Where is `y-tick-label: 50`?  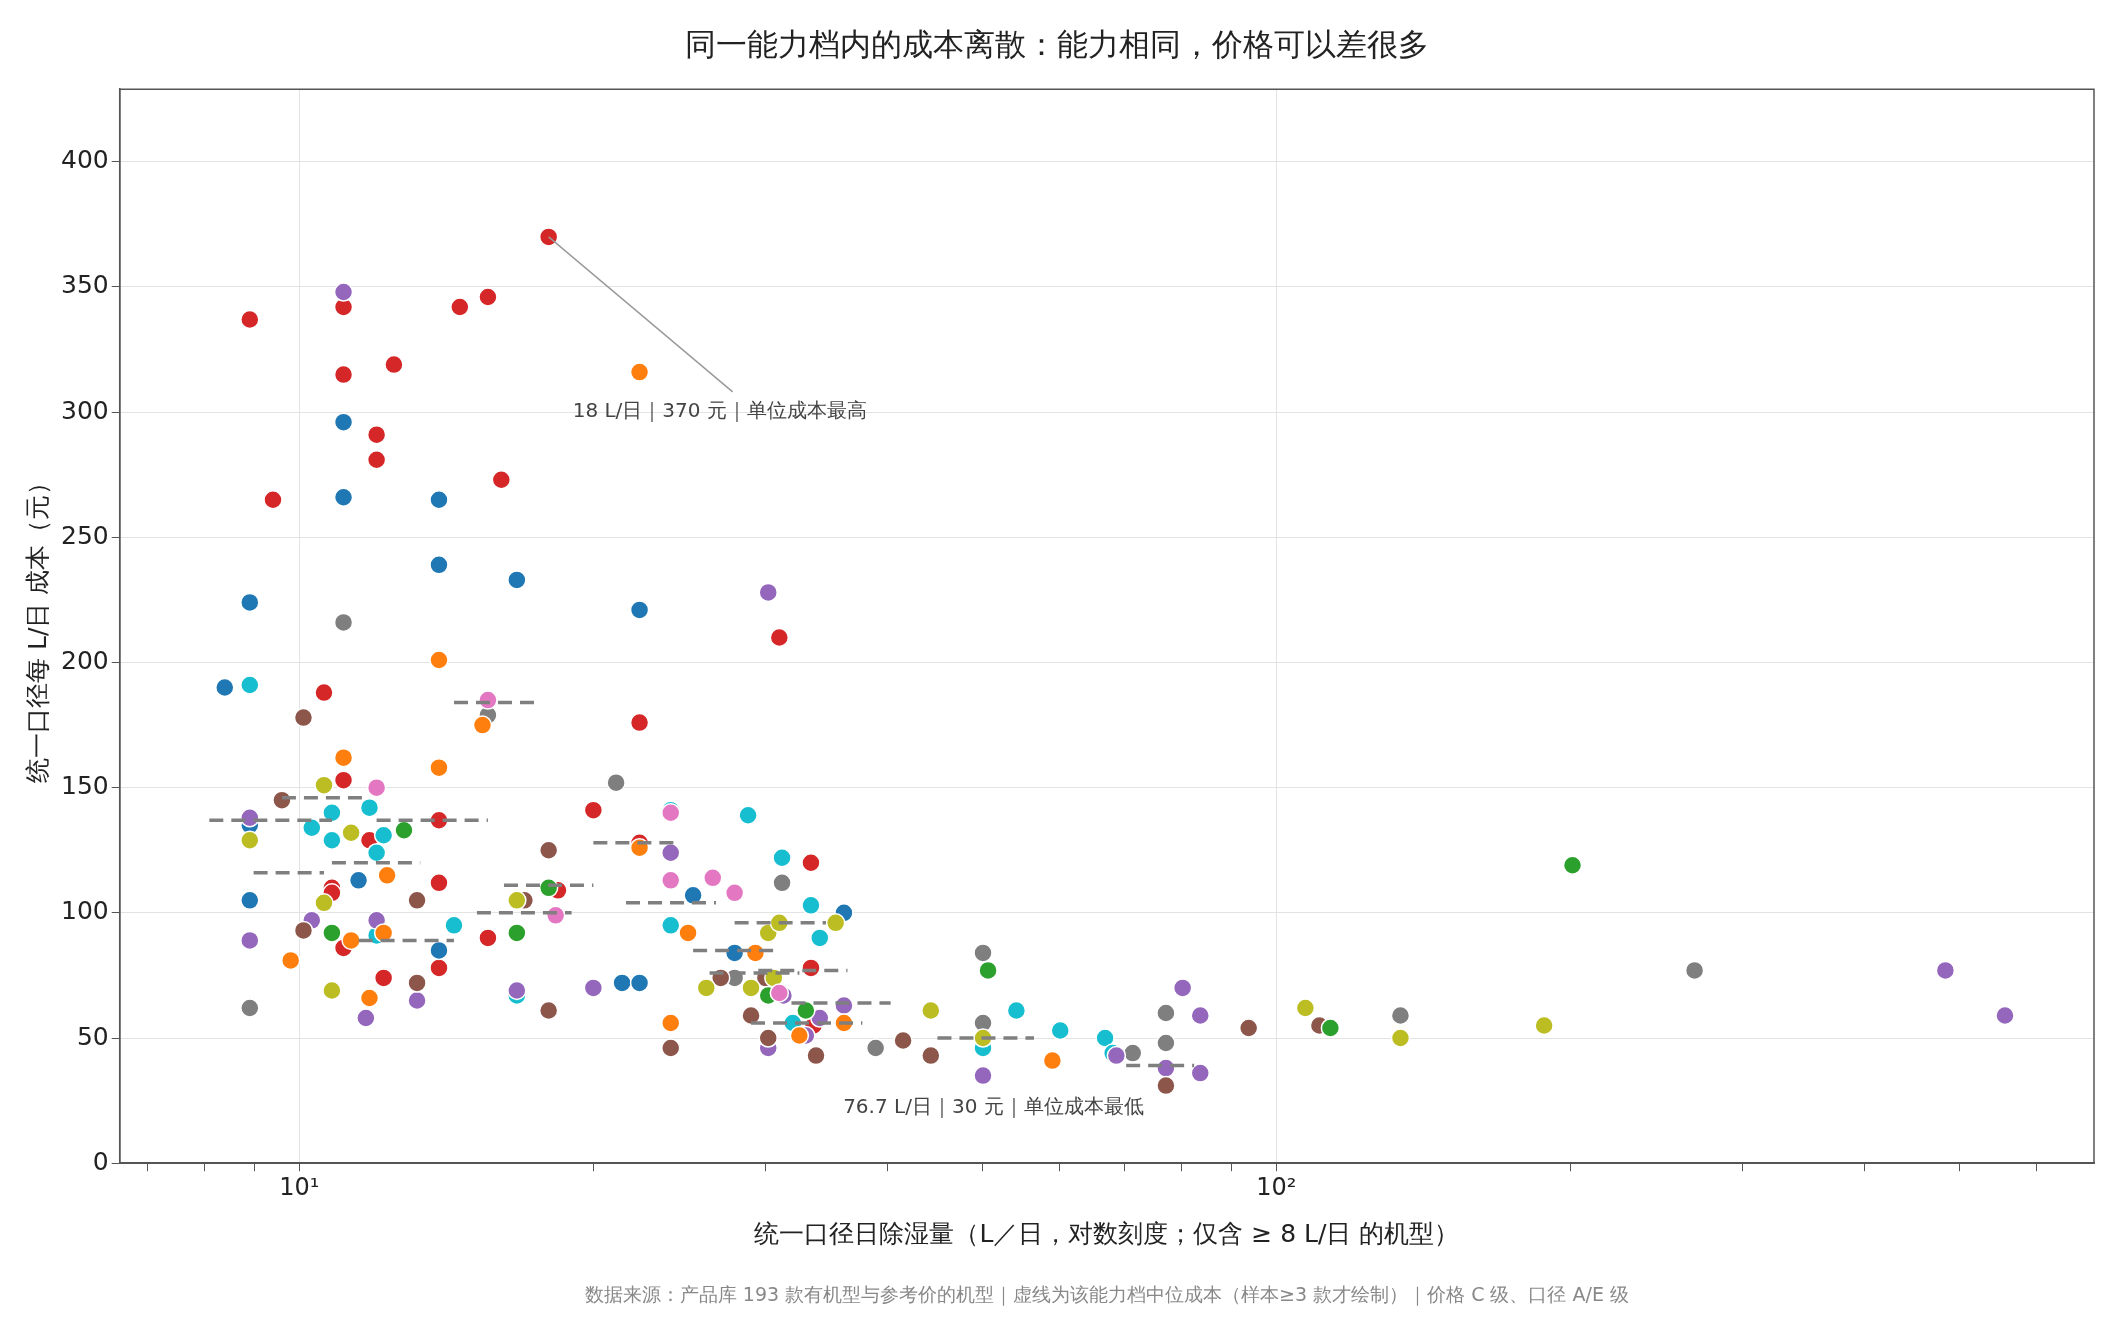 y-tick-label: 50 is located at coordinates (92, 1036).